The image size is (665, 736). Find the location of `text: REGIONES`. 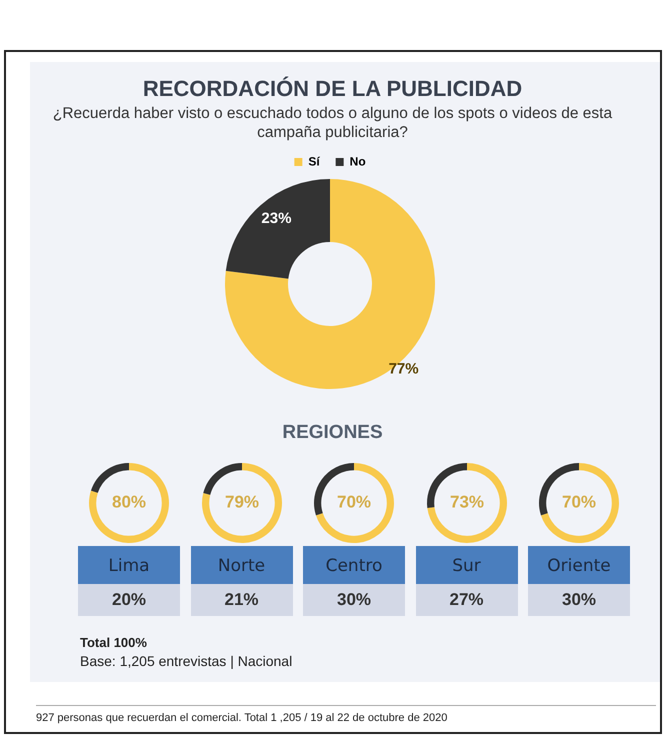

text: REGIONES is located at coordinates (332, 433).